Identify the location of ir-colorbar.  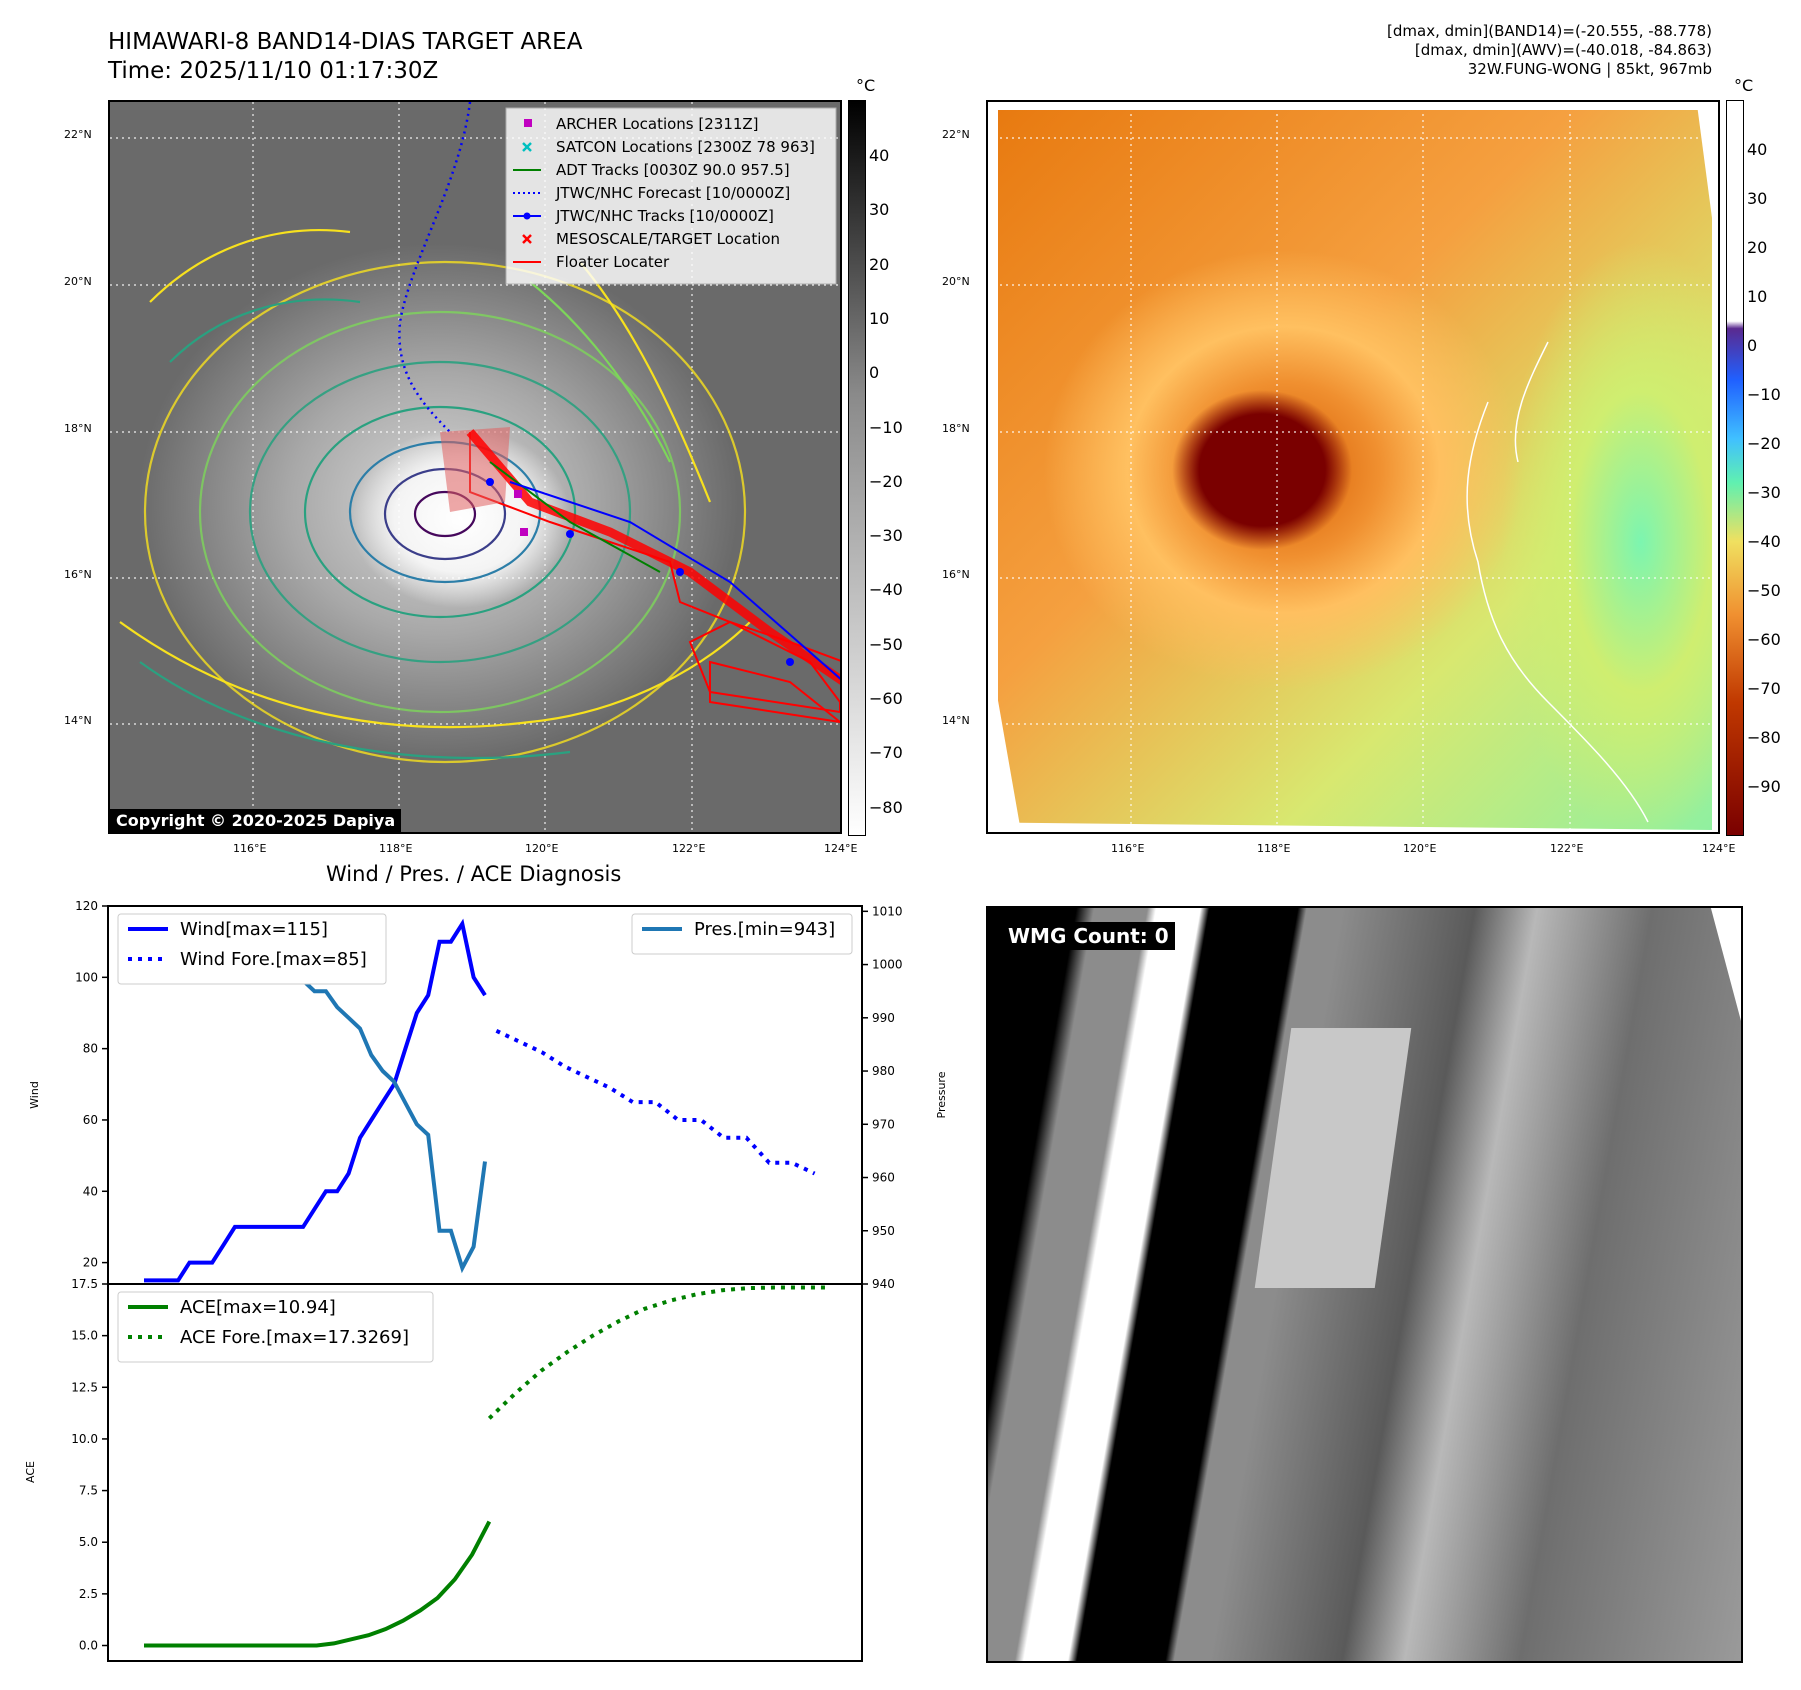
(857, 468).